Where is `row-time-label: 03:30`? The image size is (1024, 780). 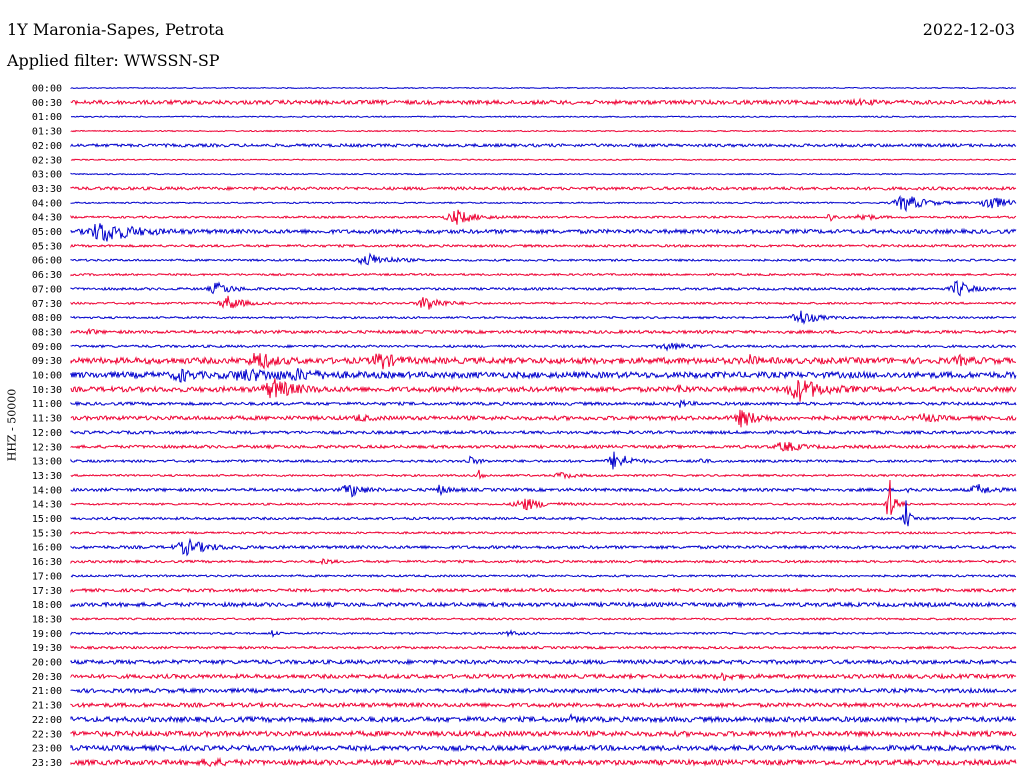 row-time-label: 03:30 is located at coordinates (47, 189).